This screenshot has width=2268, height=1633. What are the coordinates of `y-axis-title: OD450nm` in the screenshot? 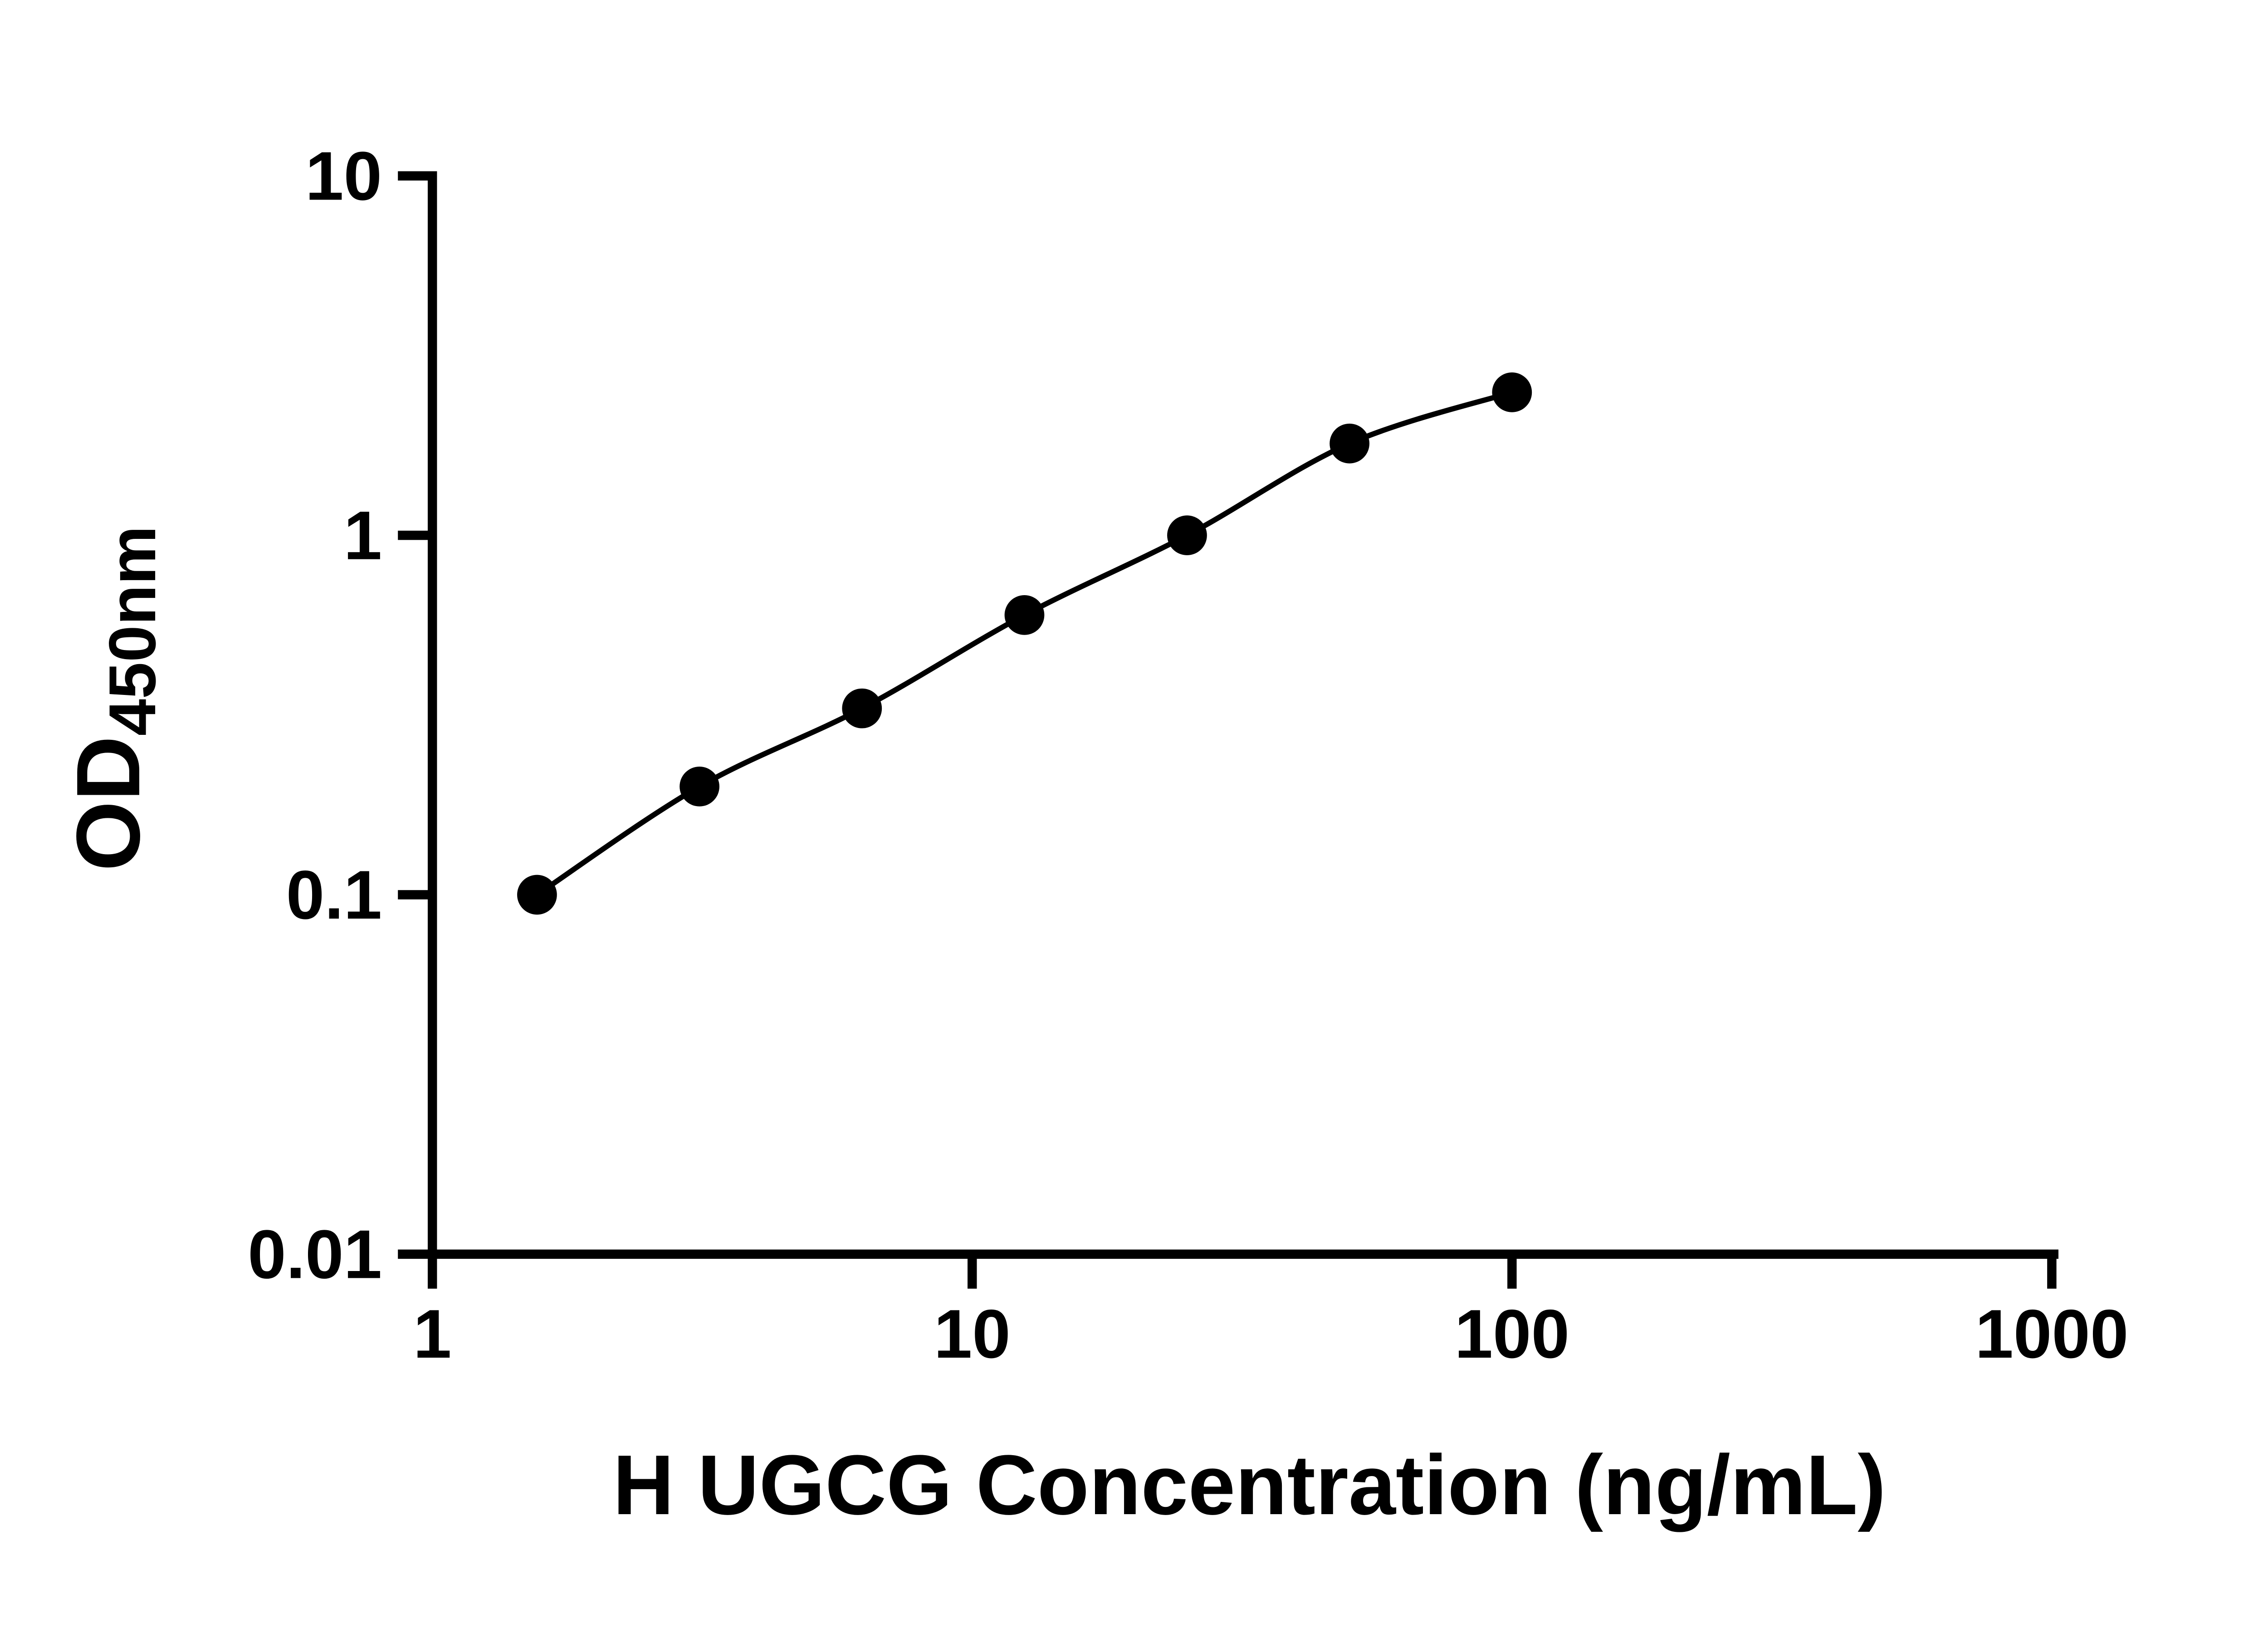 It's located at (113, 698).